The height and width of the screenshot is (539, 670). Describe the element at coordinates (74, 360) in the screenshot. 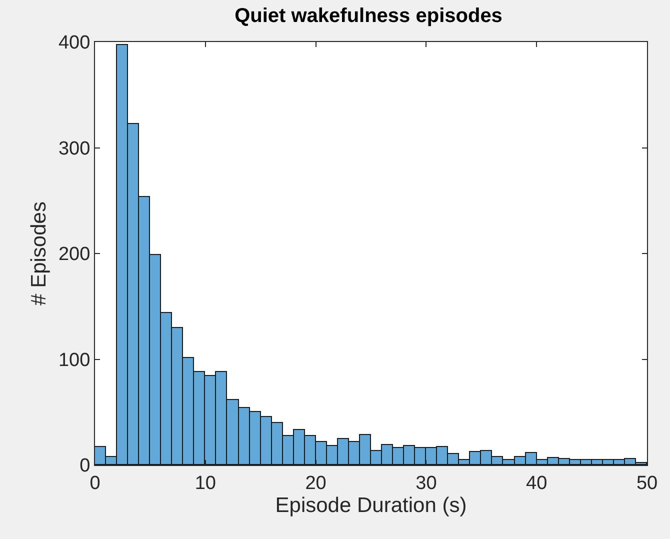

I see `y-tick-label: 100` at that location.